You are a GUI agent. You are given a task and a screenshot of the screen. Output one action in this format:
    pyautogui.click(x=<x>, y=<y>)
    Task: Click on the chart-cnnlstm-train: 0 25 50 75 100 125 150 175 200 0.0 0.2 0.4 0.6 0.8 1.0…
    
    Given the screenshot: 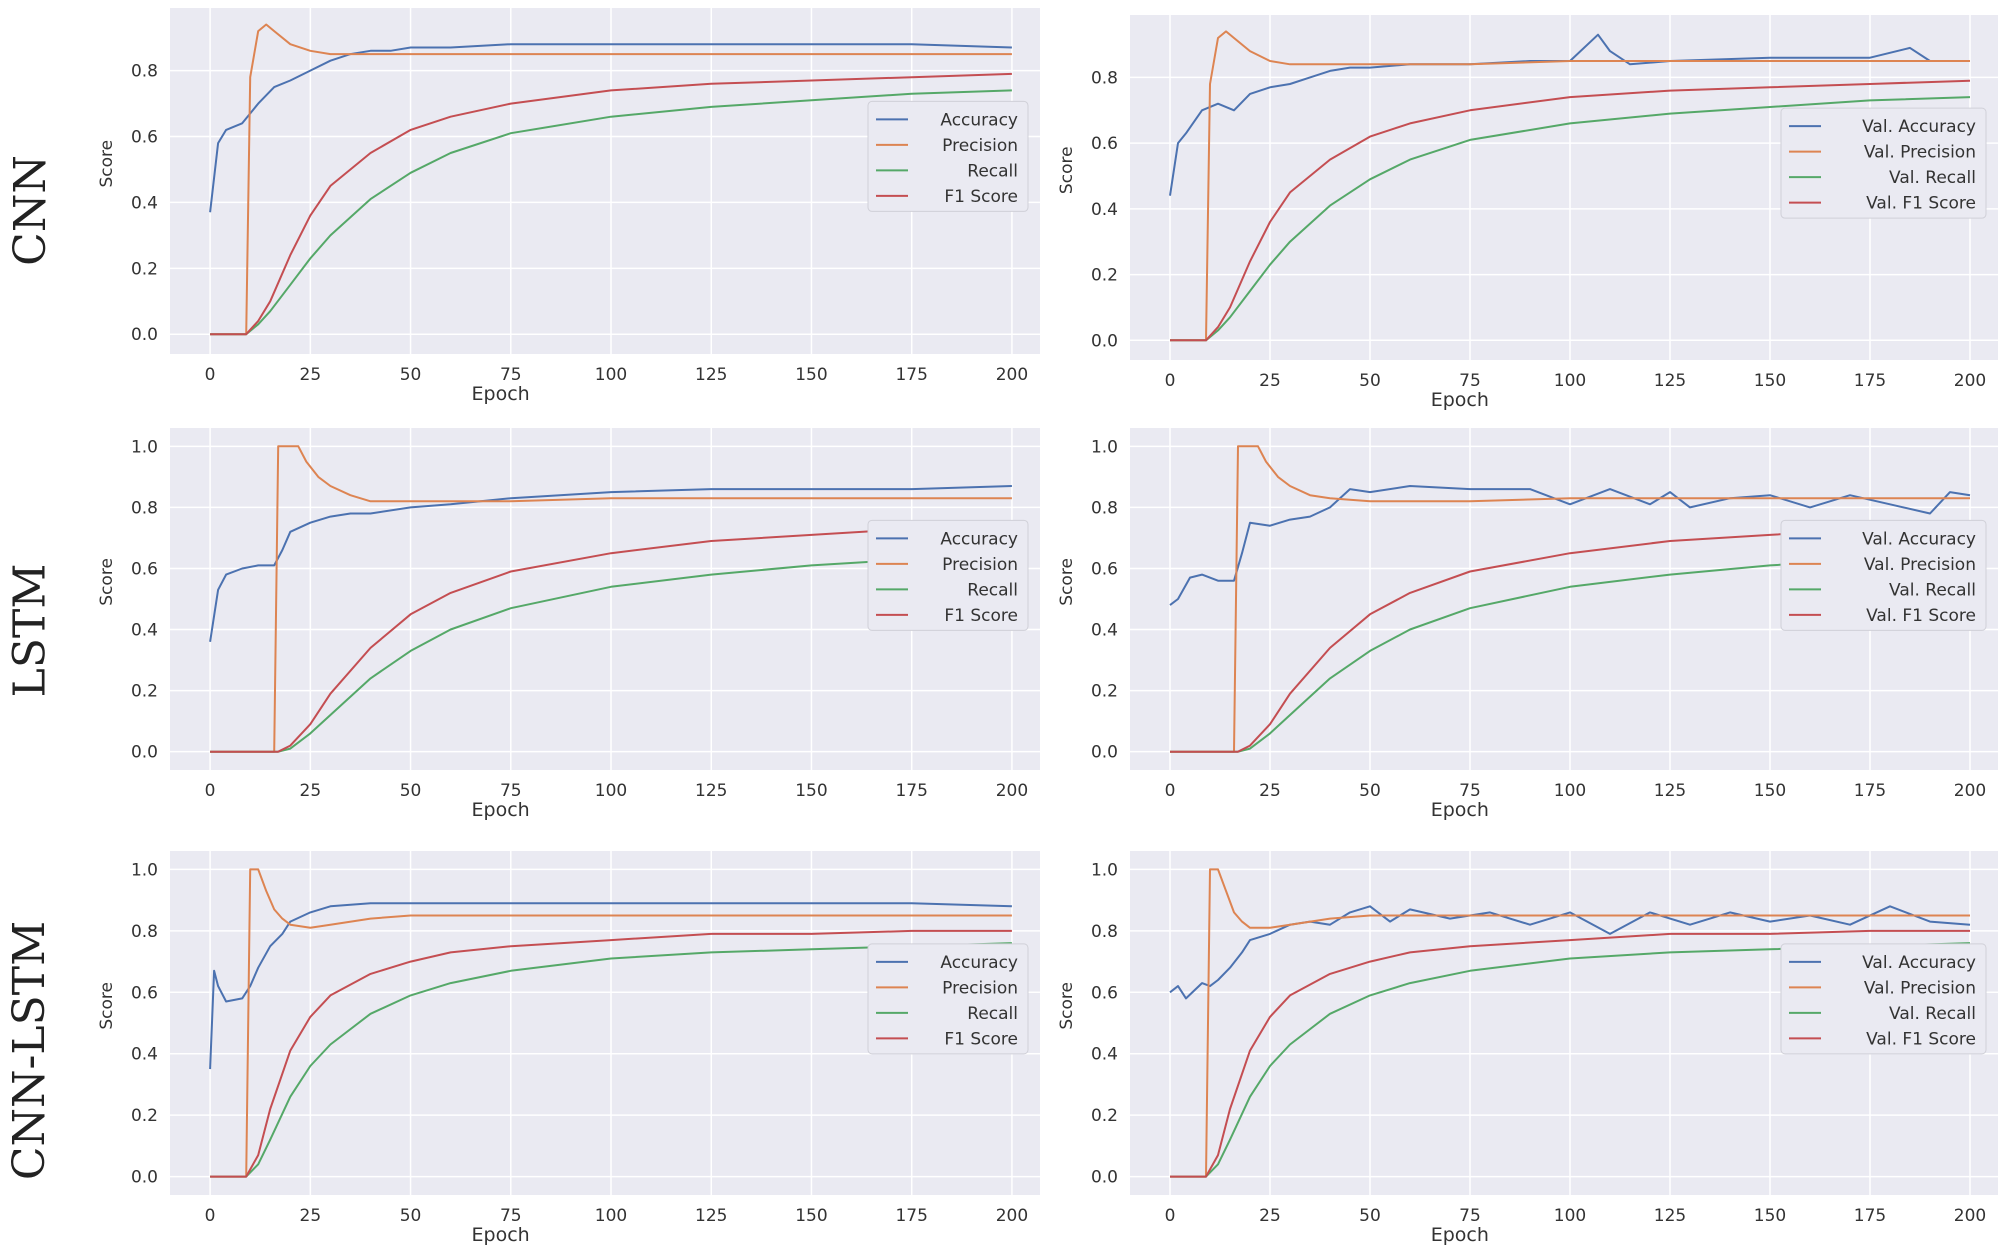 What is the action you would take?
    pyautogui.click(x=568, y=1048)
    